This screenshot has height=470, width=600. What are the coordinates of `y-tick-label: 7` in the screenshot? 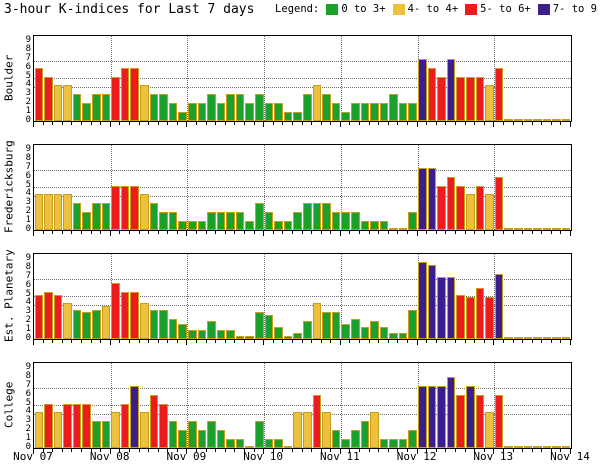 It's located at (28, 166).